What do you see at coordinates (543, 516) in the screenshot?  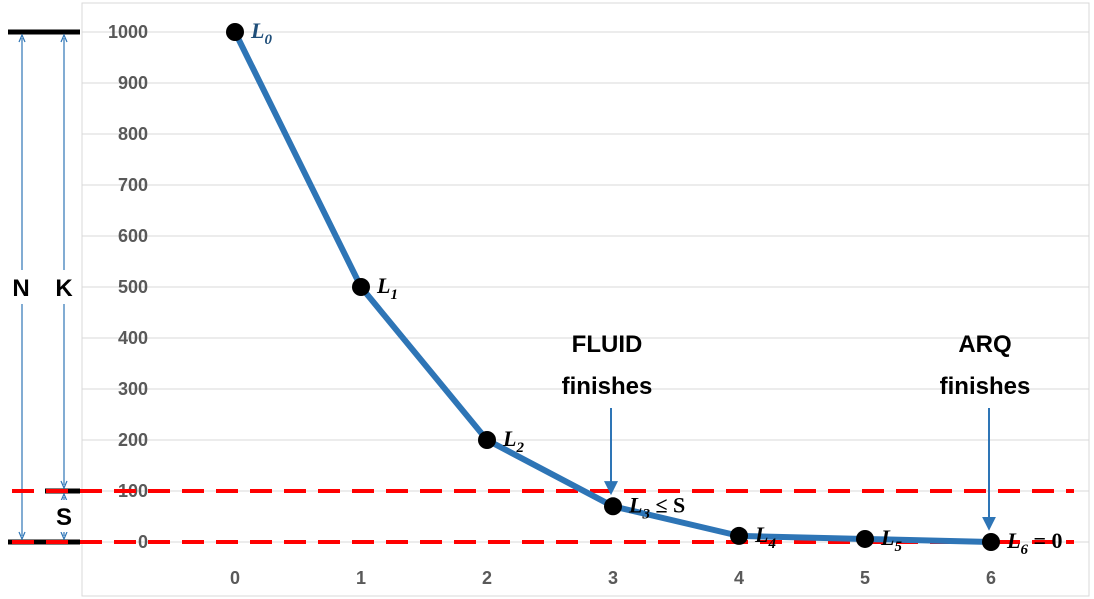 I see `reference-lines` at bounding box center [543, 516].